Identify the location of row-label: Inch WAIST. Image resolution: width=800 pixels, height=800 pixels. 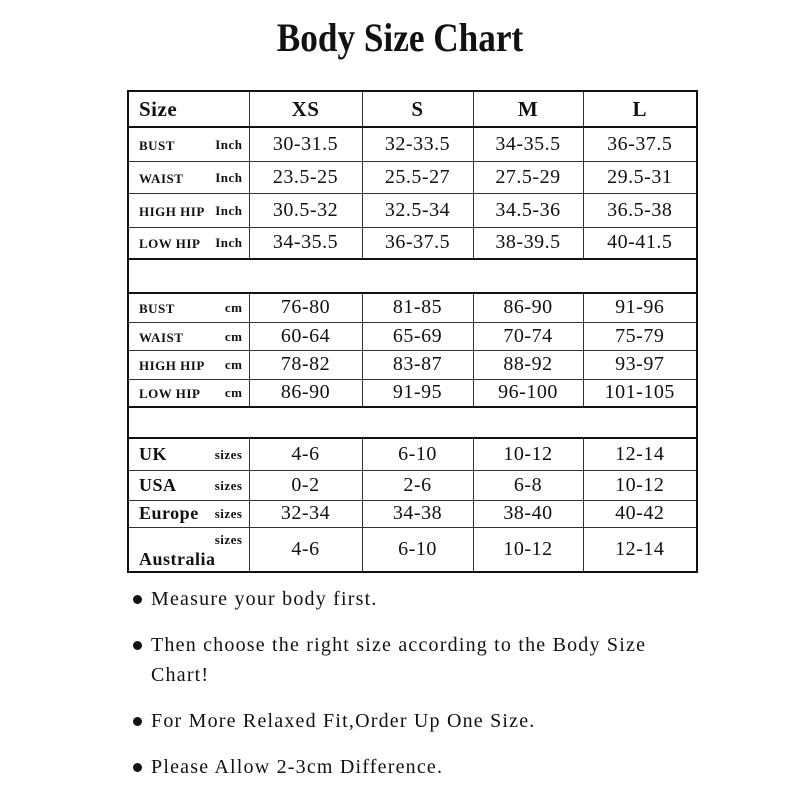
(188, 177).